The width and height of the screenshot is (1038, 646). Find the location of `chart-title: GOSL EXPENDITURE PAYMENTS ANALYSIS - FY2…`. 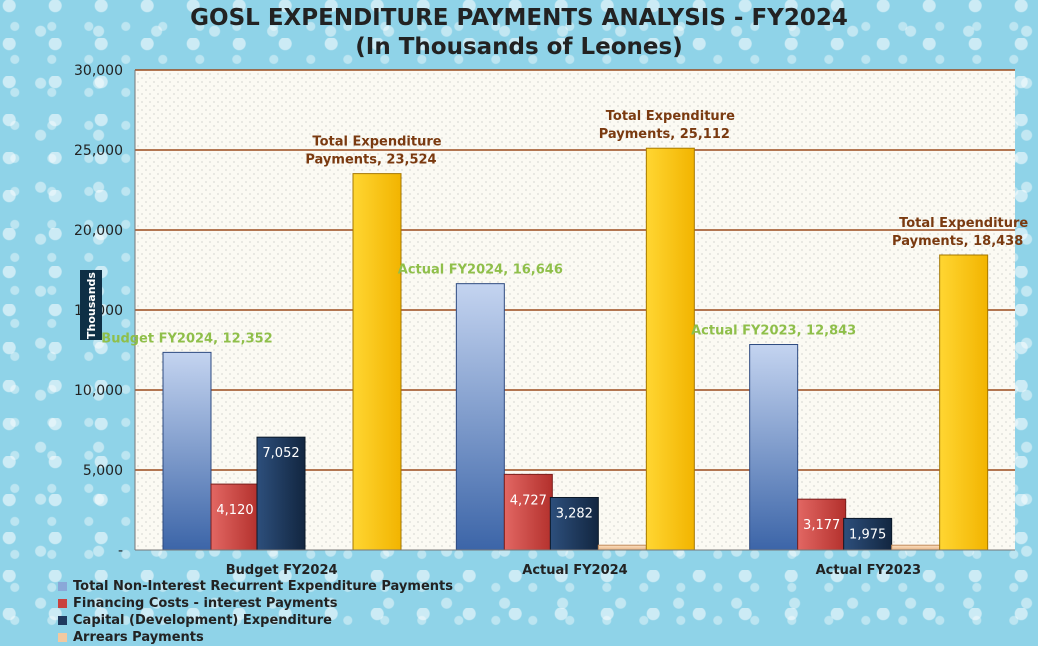

chart-title: GOSL EXPENDITURE PAYMENTS ANALYSIS - FY2… is located at coordinates (519, 18).